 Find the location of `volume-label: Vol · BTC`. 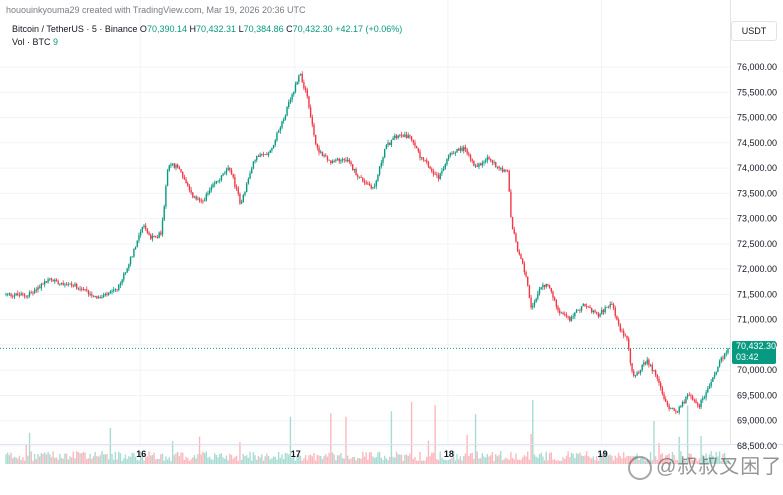

volume-label: Vol · BTC is located at coordinates (31, 42).